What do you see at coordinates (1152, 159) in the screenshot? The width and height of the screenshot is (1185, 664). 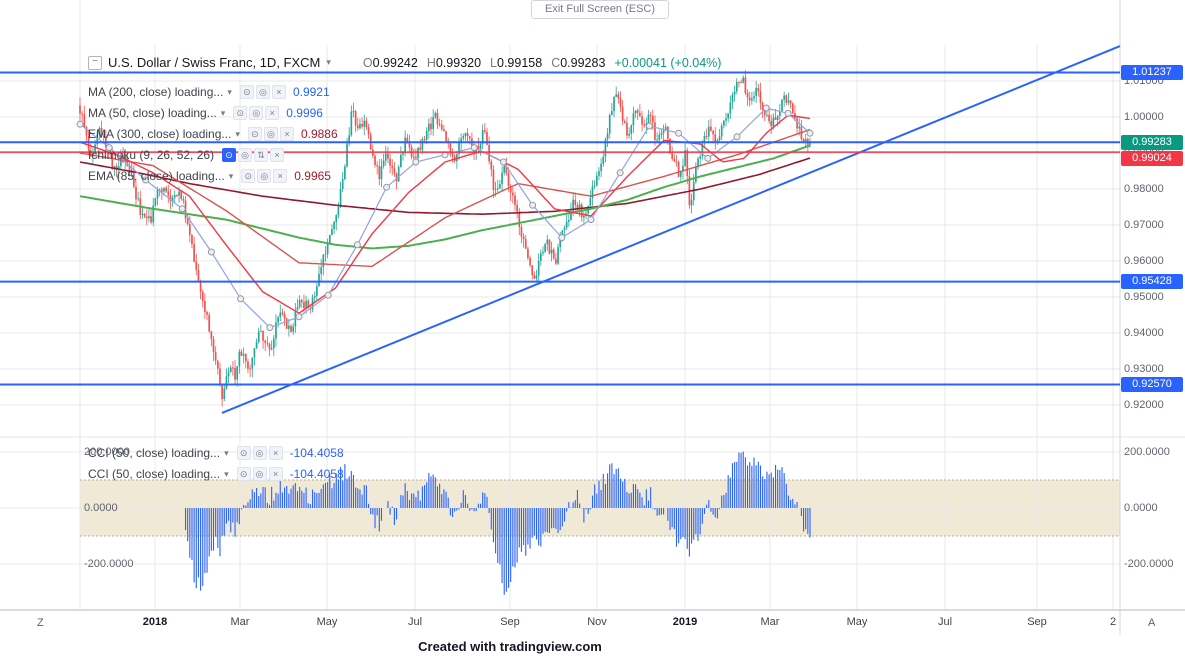 I see `price-badge: 0.99024` at bounding box center [1152, 159].